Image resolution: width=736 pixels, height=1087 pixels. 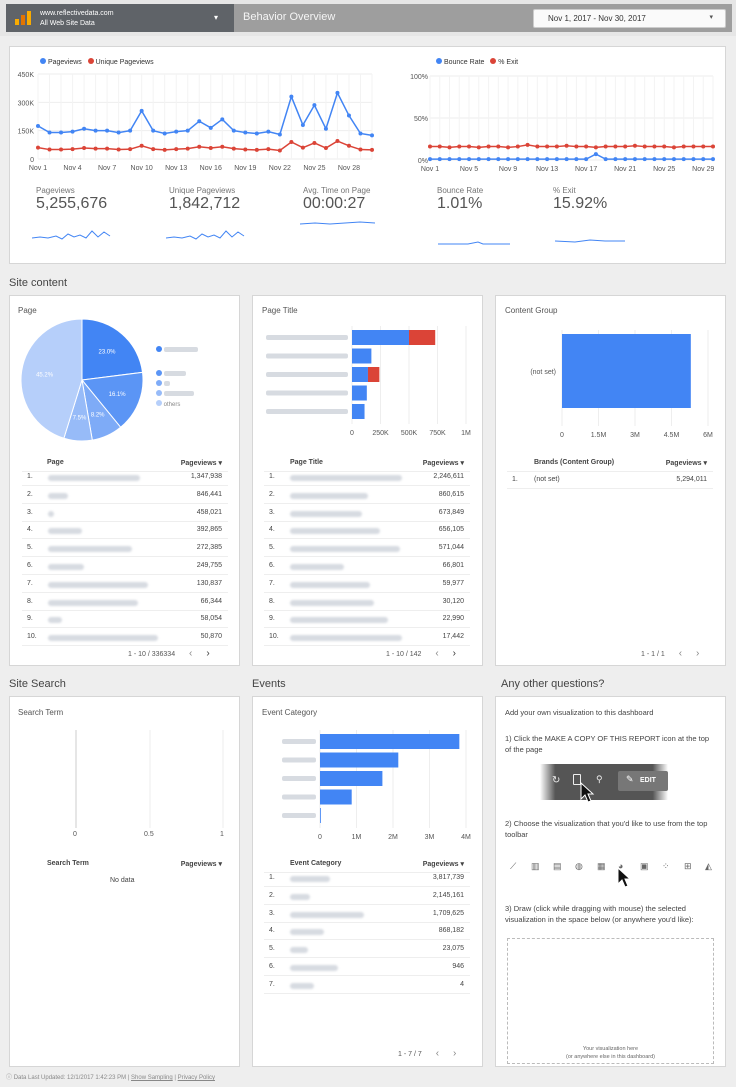 What do you see at coordinates (349, 168) in the screenshot?
I see `x-tick-label: Nov 28` at bounding box center [349, 168].